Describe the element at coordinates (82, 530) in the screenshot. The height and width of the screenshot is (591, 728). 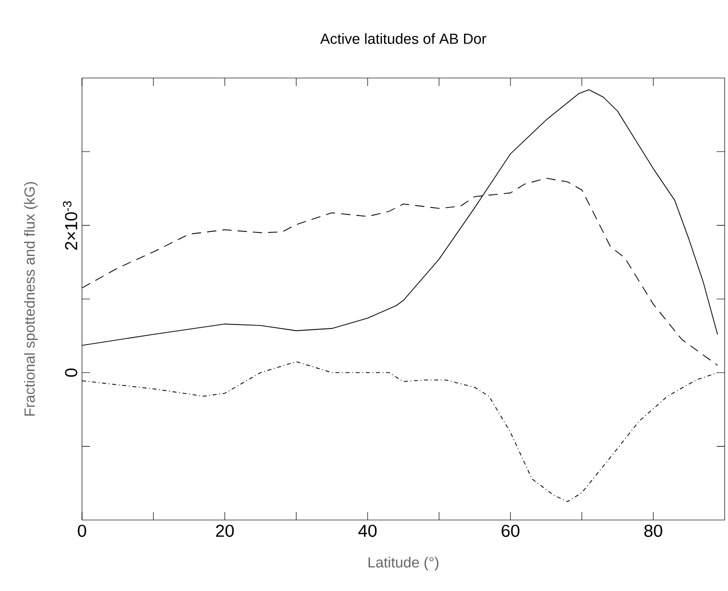
I see `x-tick-label: 0` at that location.